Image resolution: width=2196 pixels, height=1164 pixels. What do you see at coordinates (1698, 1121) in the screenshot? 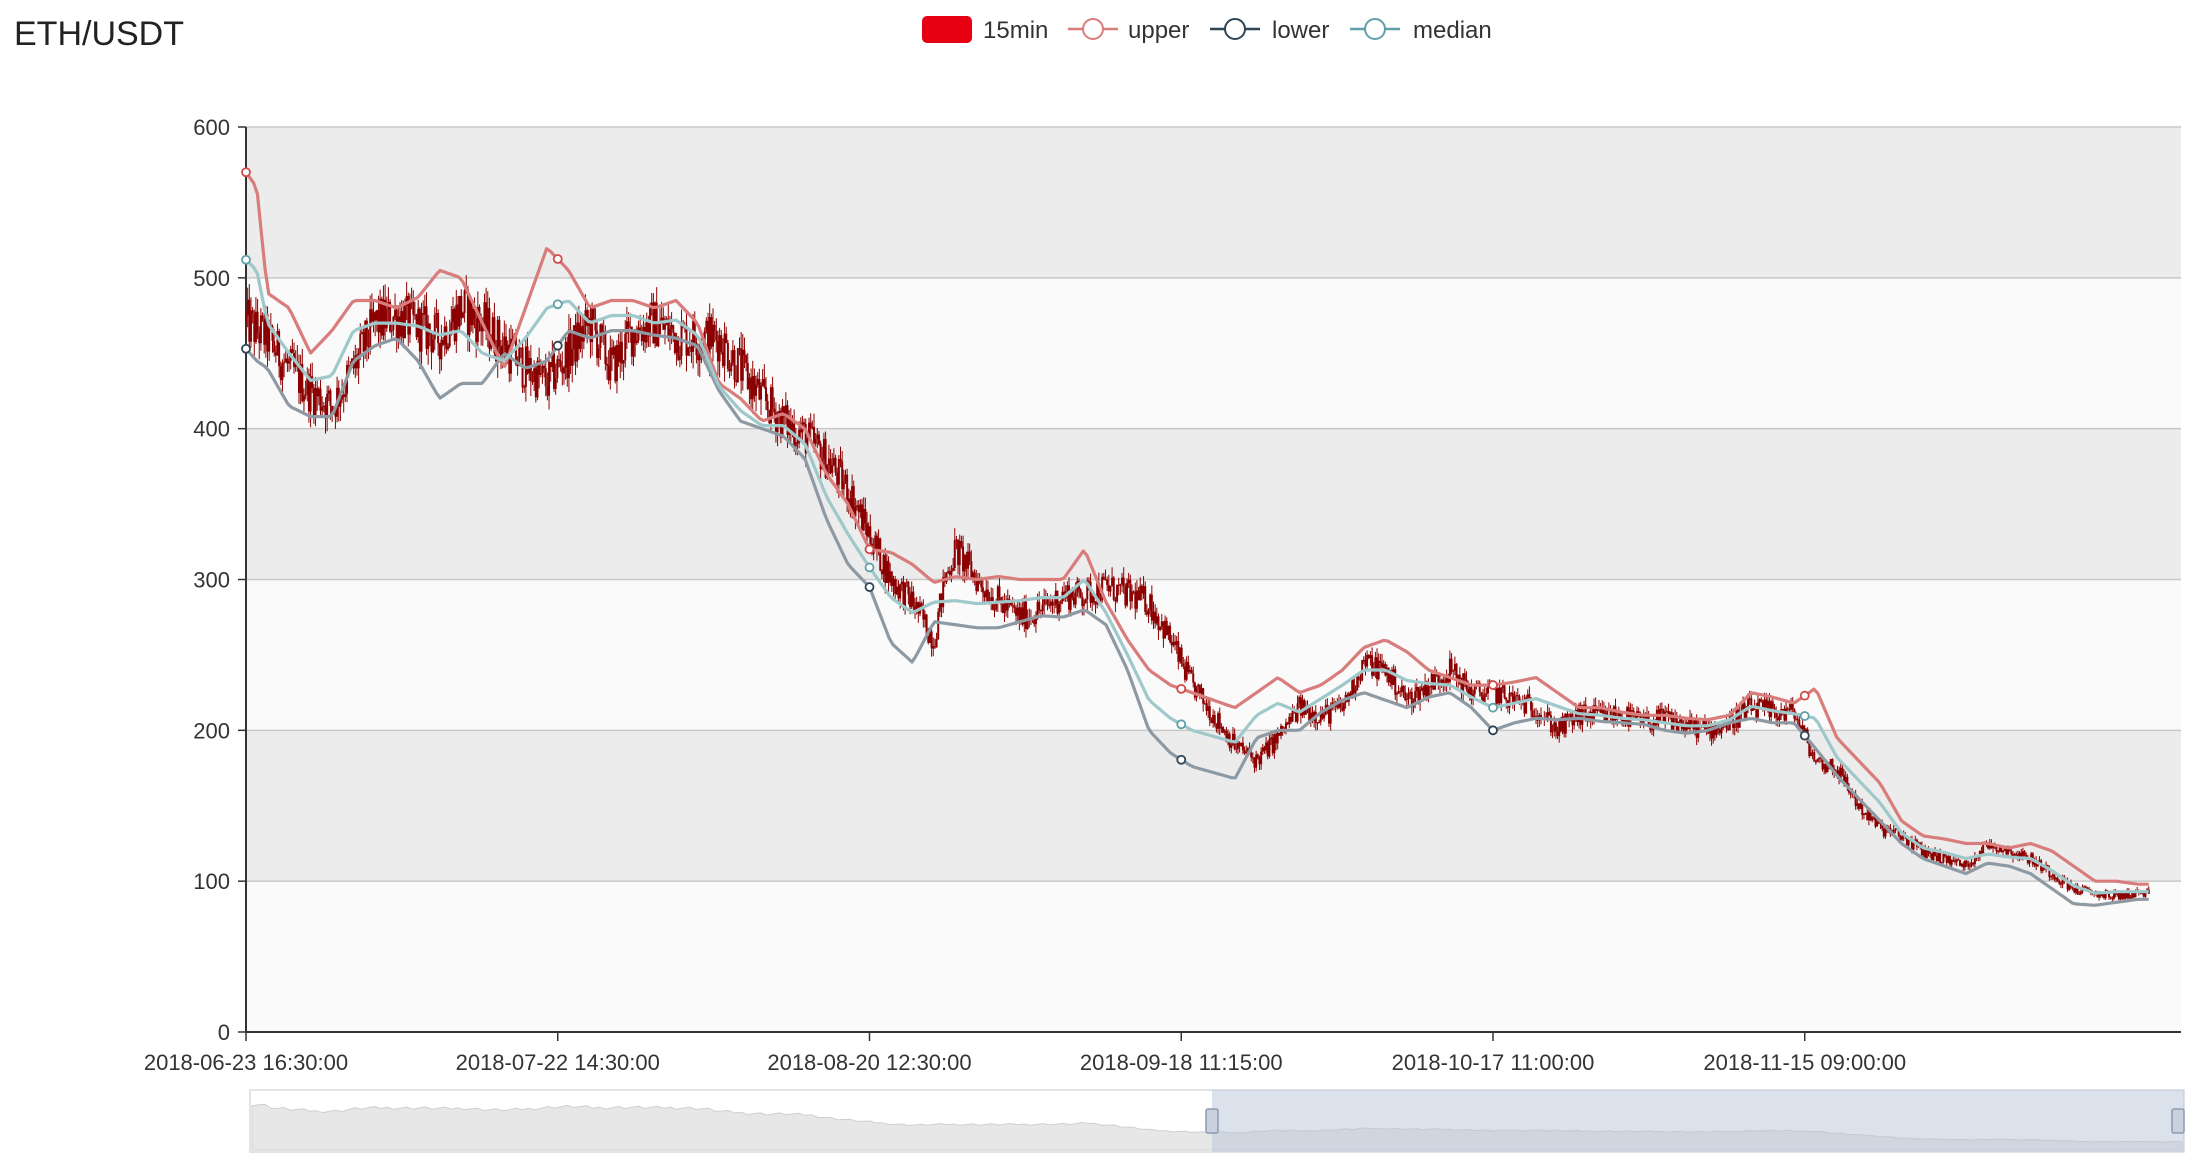
I see `zoom-selected-window` at bounding box center [1698, 1121].